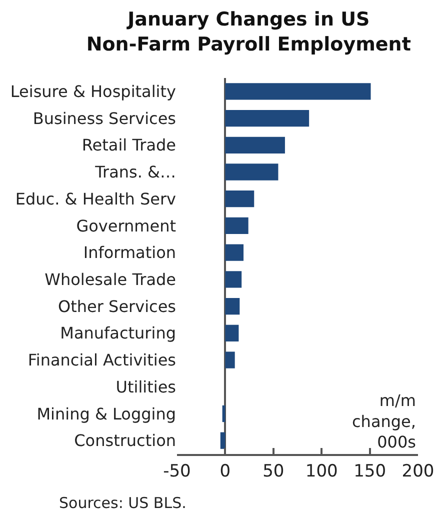 Image resolution: width=444 pixels, height=514 pixels. What do you see at coordinates (95, 198) in the screenshot?
I see `y-tick-label: Educ. & Health Serv` at bounding box center [95, 198].